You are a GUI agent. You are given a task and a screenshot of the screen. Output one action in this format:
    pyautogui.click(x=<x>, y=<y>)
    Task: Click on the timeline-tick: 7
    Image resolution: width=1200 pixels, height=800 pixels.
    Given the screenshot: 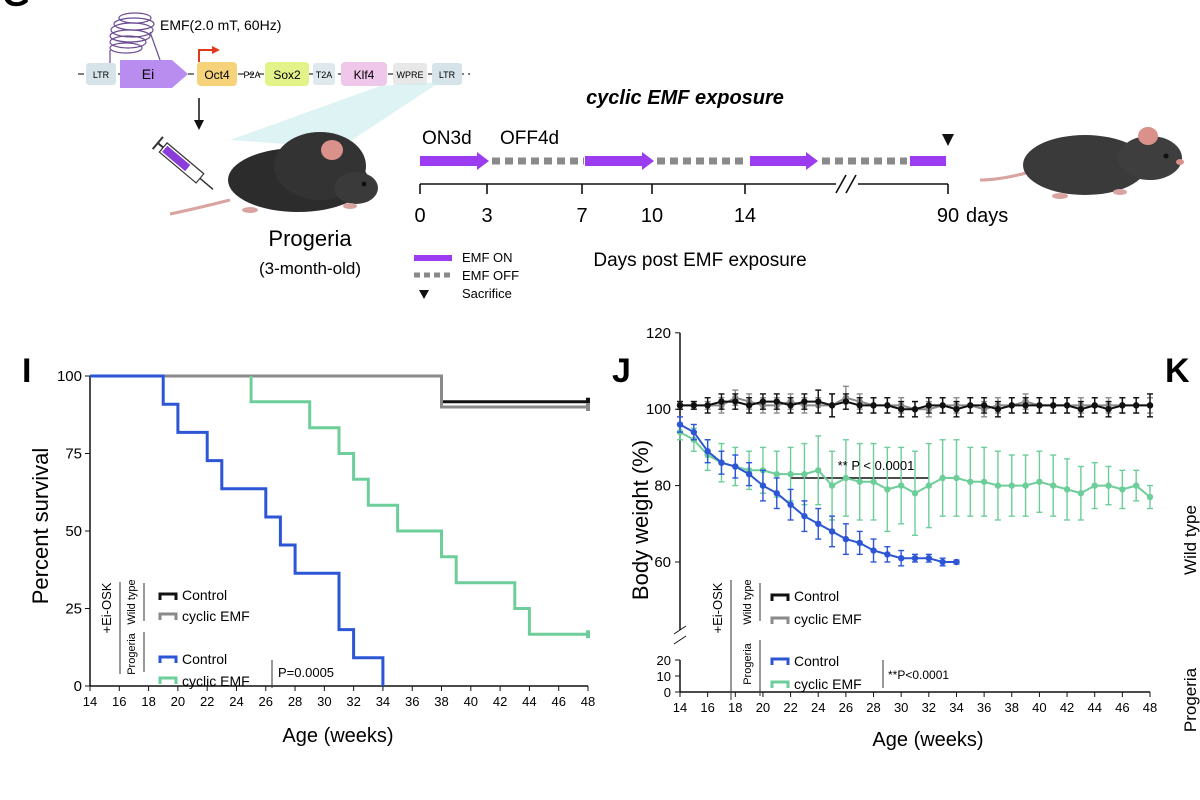 What is the action you would take?
    pyautogui.click(x=581, y=216)
    